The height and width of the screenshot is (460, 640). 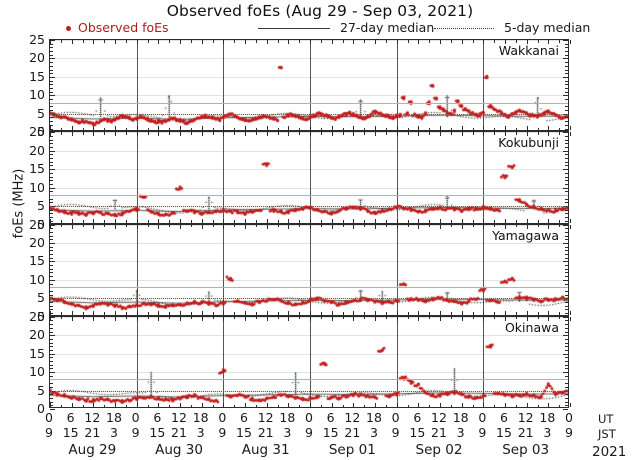 I want to click on reference-line-red-dotted, so click(x=309, y=299).